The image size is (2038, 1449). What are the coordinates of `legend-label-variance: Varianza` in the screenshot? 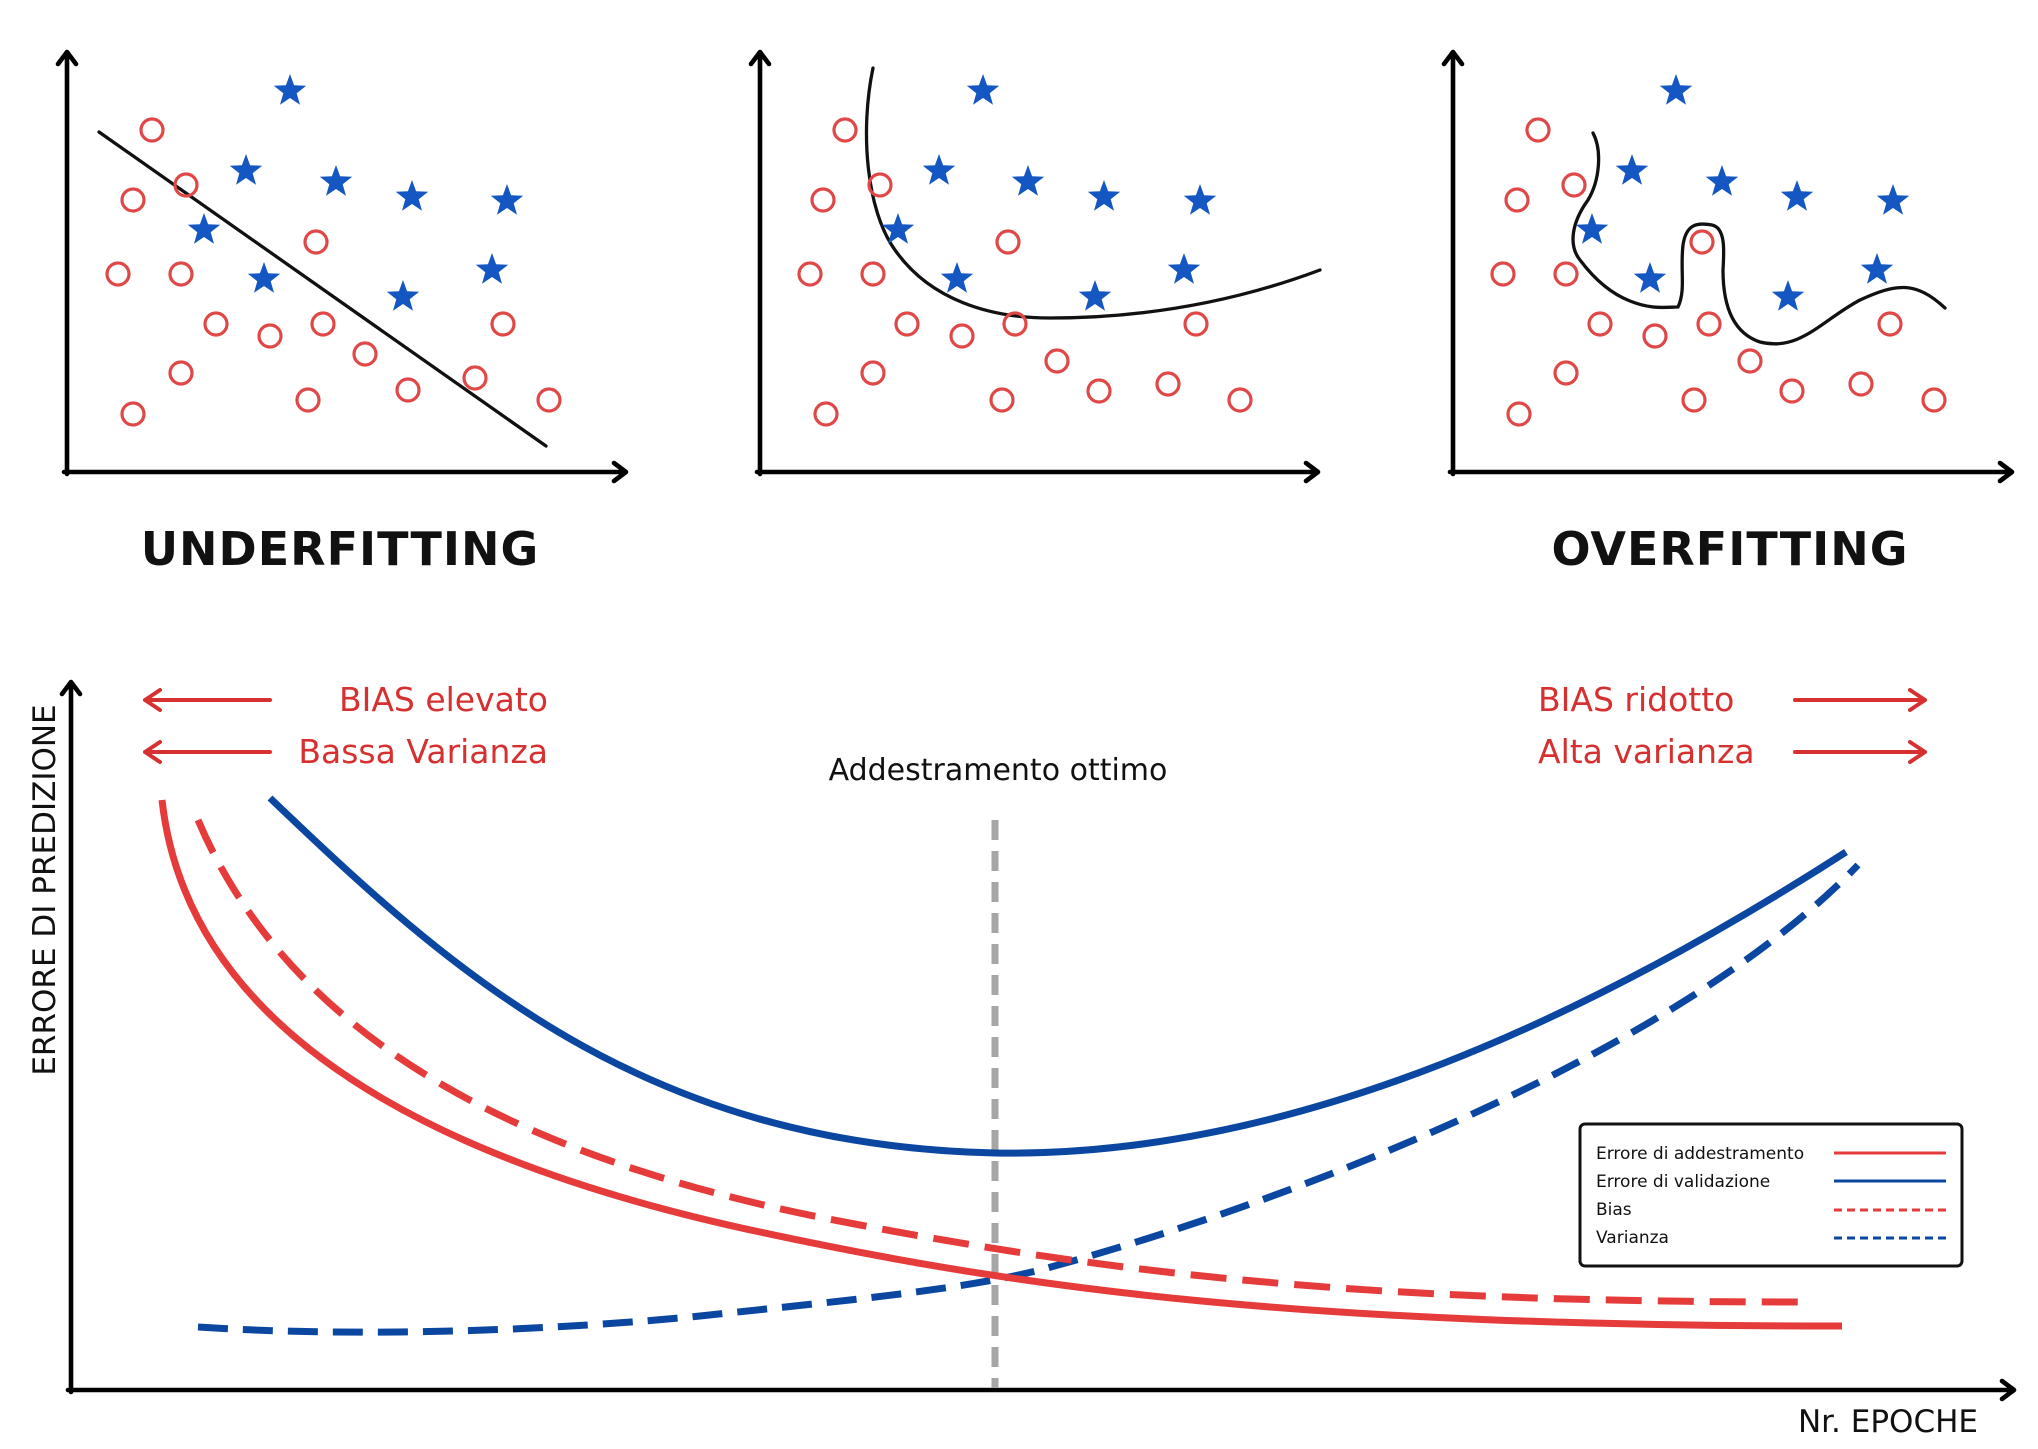 It's located at (1632, 1238).